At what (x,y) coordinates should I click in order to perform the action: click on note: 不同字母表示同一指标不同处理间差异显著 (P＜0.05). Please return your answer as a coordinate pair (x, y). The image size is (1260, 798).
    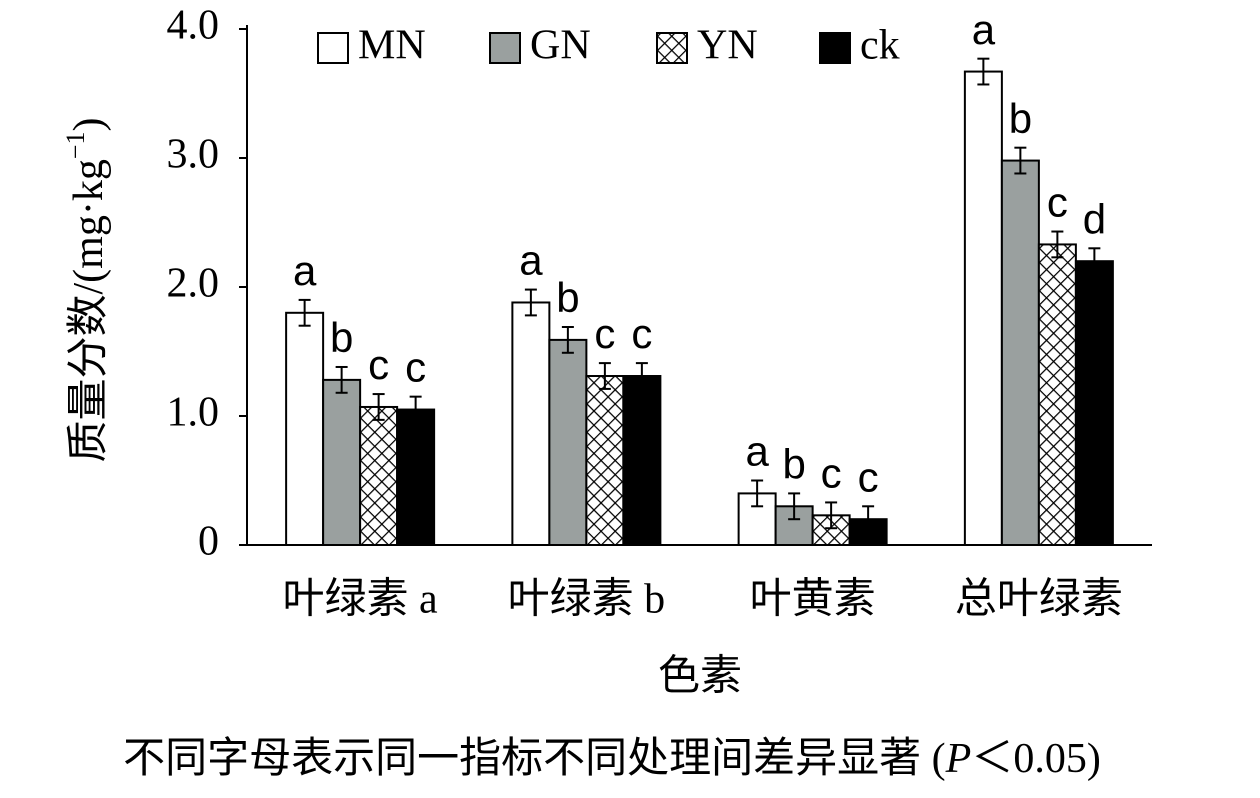
    Looking at the image, I should click on (612, 758).